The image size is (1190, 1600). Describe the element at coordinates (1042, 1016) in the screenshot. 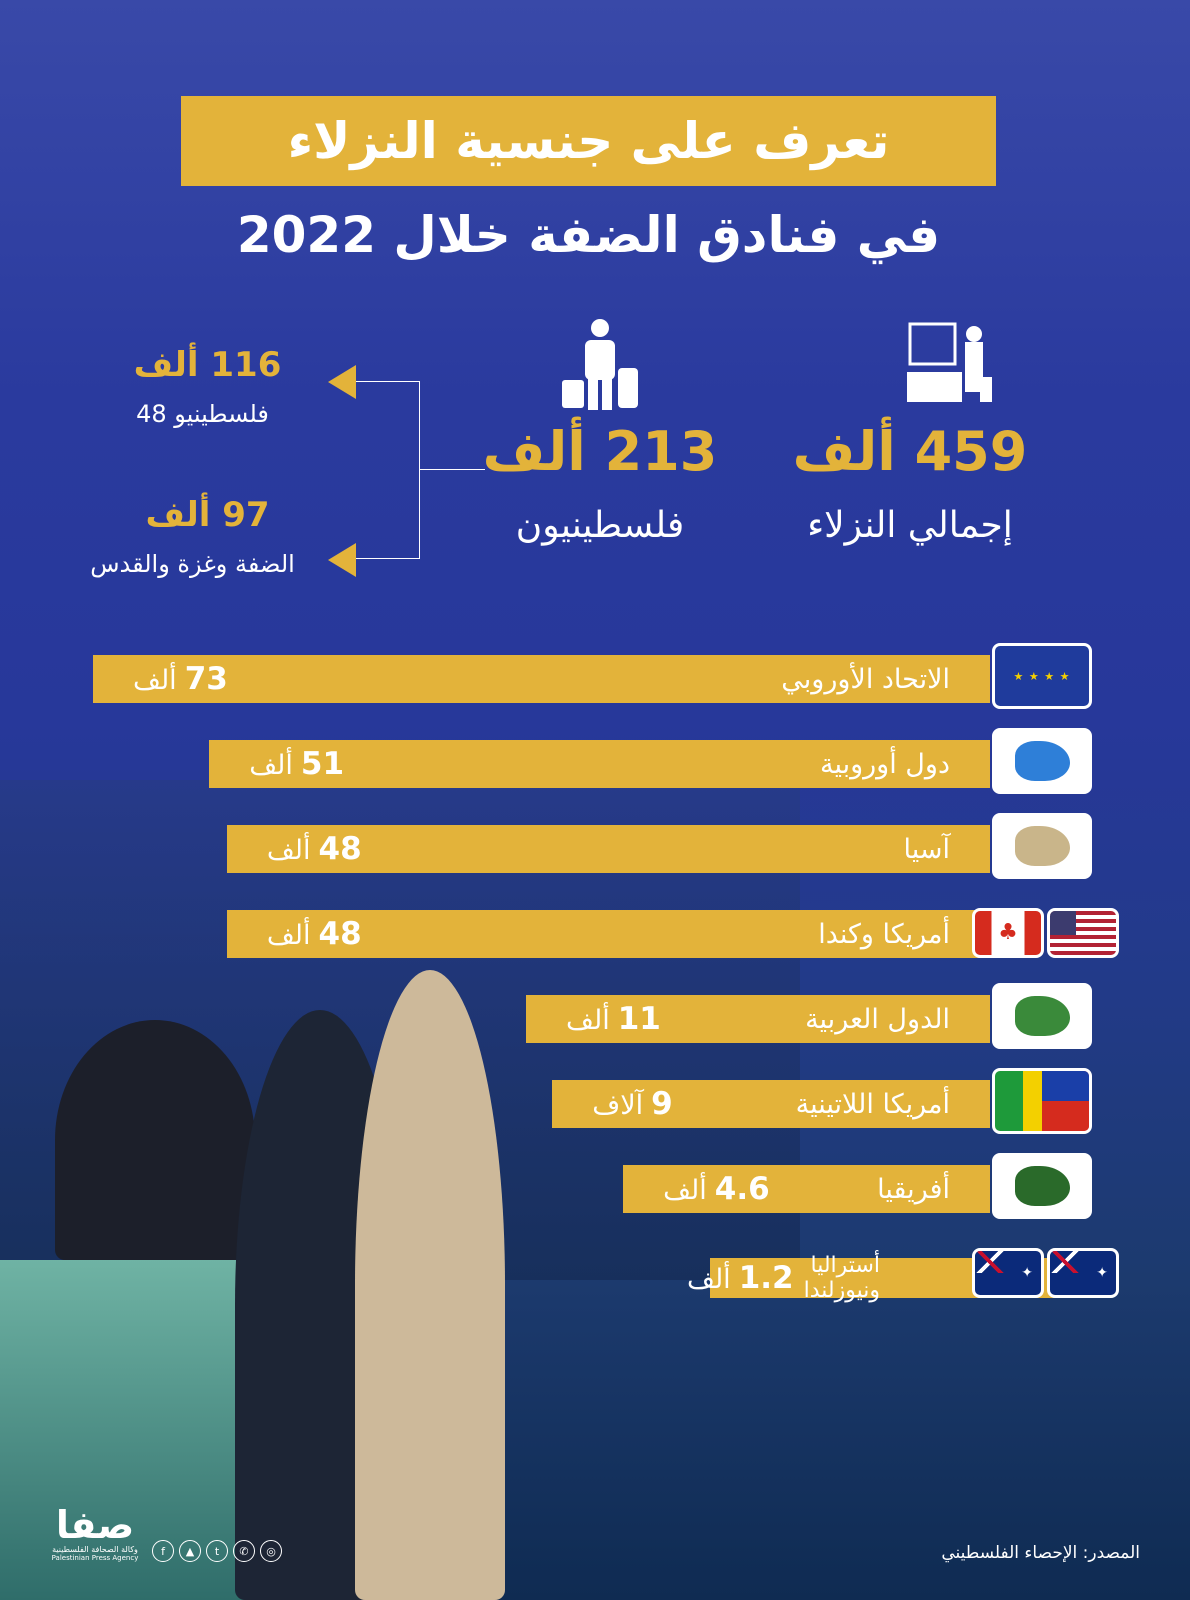

I see `arab-map-icon` at that location.